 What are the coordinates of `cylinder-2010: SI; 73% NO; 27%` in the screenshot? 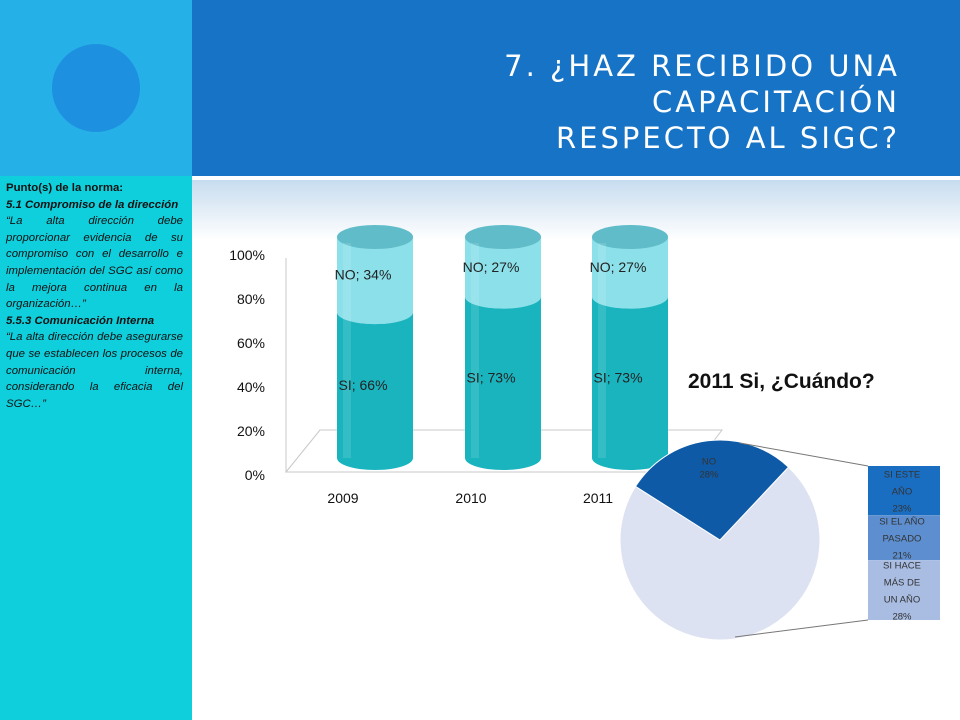 It's located at (502, 347).